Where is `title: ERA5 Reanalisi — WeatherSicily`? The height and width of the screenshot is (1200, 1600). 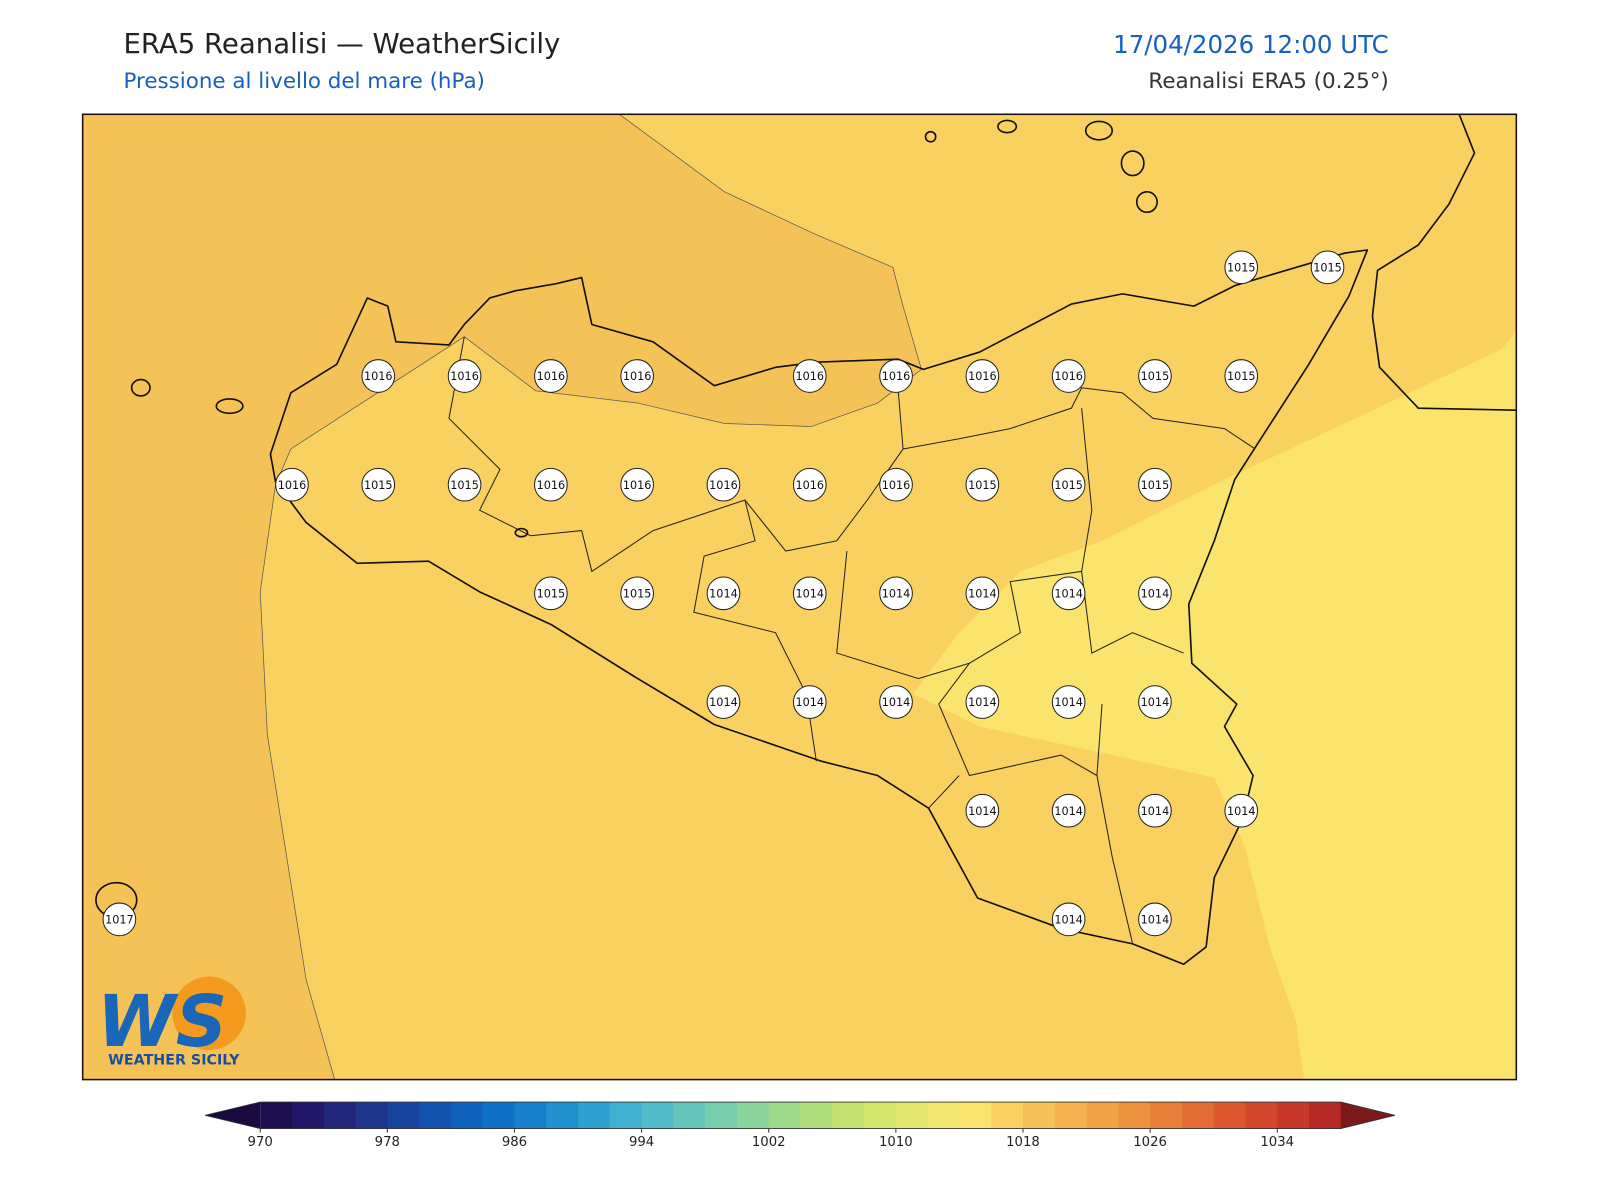 title: ERA5 Reanalisi — WeatherSicily is located at coordinates (341, 44).